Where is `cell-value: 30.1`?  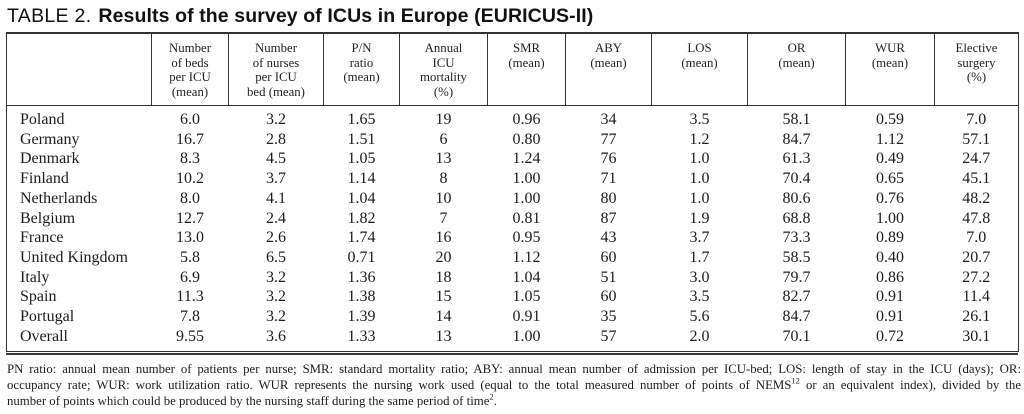
cell-value: 30.1 is located at coordinates (976, 336).